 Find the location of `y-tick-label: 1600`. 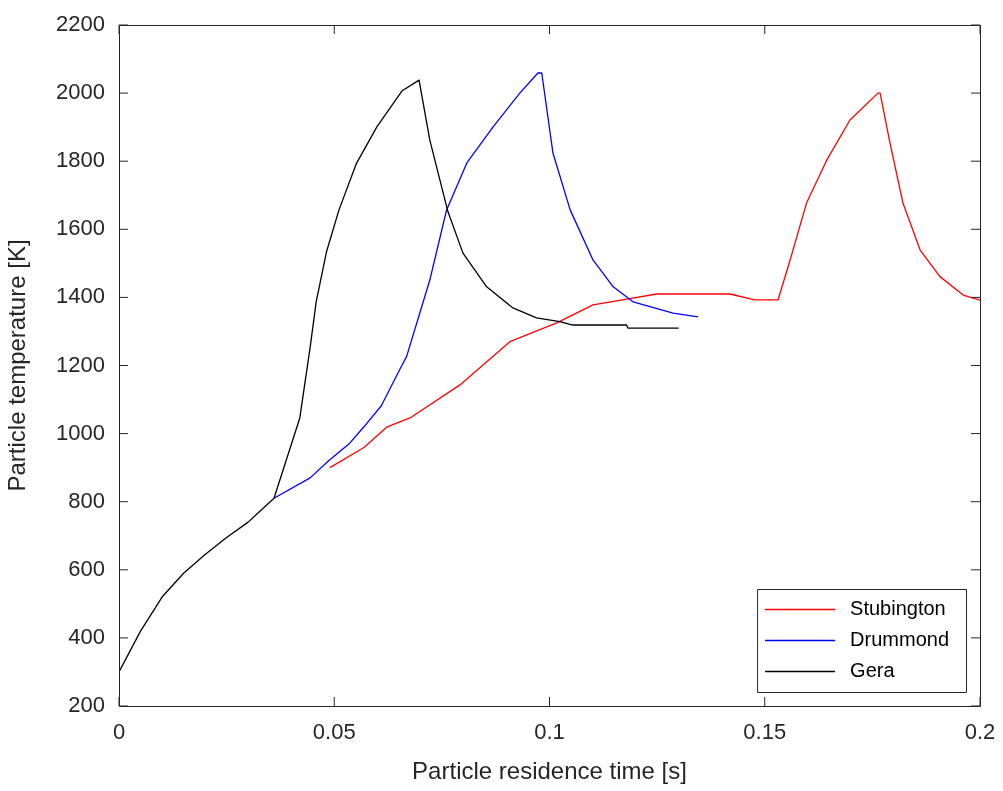

y-tick-label: 1600 is located at coordinates (80, 228).